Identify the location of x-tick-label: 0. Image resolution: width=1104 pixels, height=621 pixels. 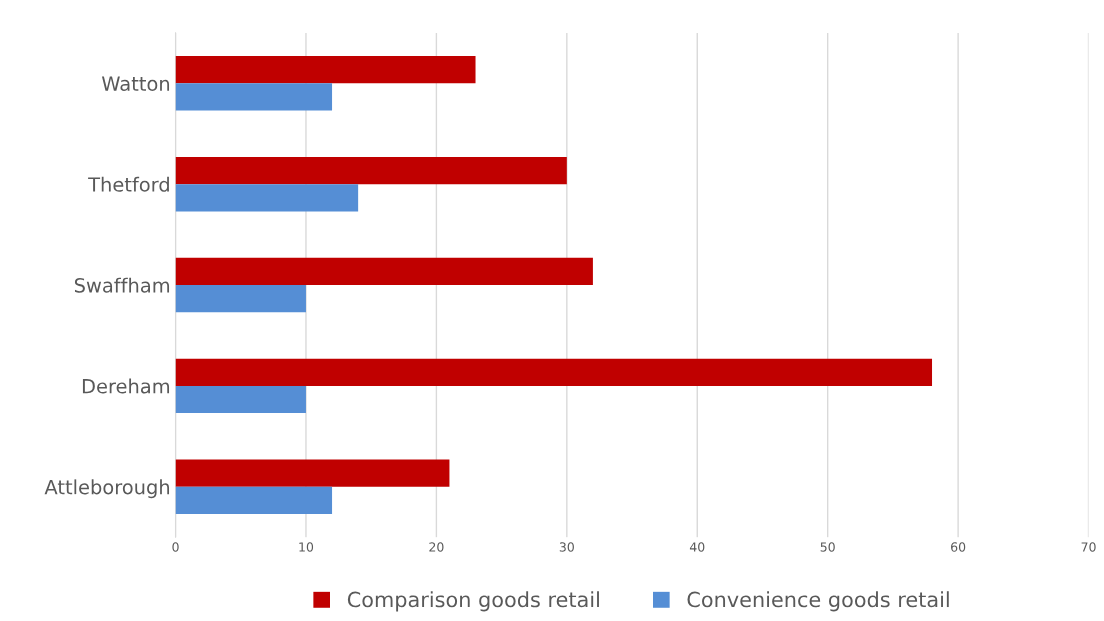
(175, 547).